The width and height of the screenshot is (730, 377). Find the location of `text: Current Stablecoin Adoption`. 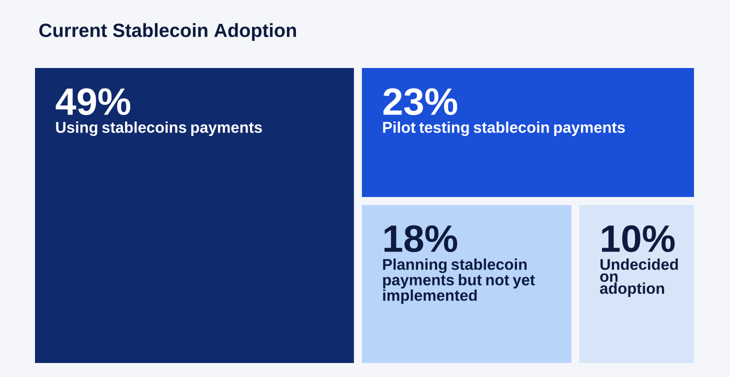

text: Current Stablecoin Adoption is located at coordinates (167, 32).